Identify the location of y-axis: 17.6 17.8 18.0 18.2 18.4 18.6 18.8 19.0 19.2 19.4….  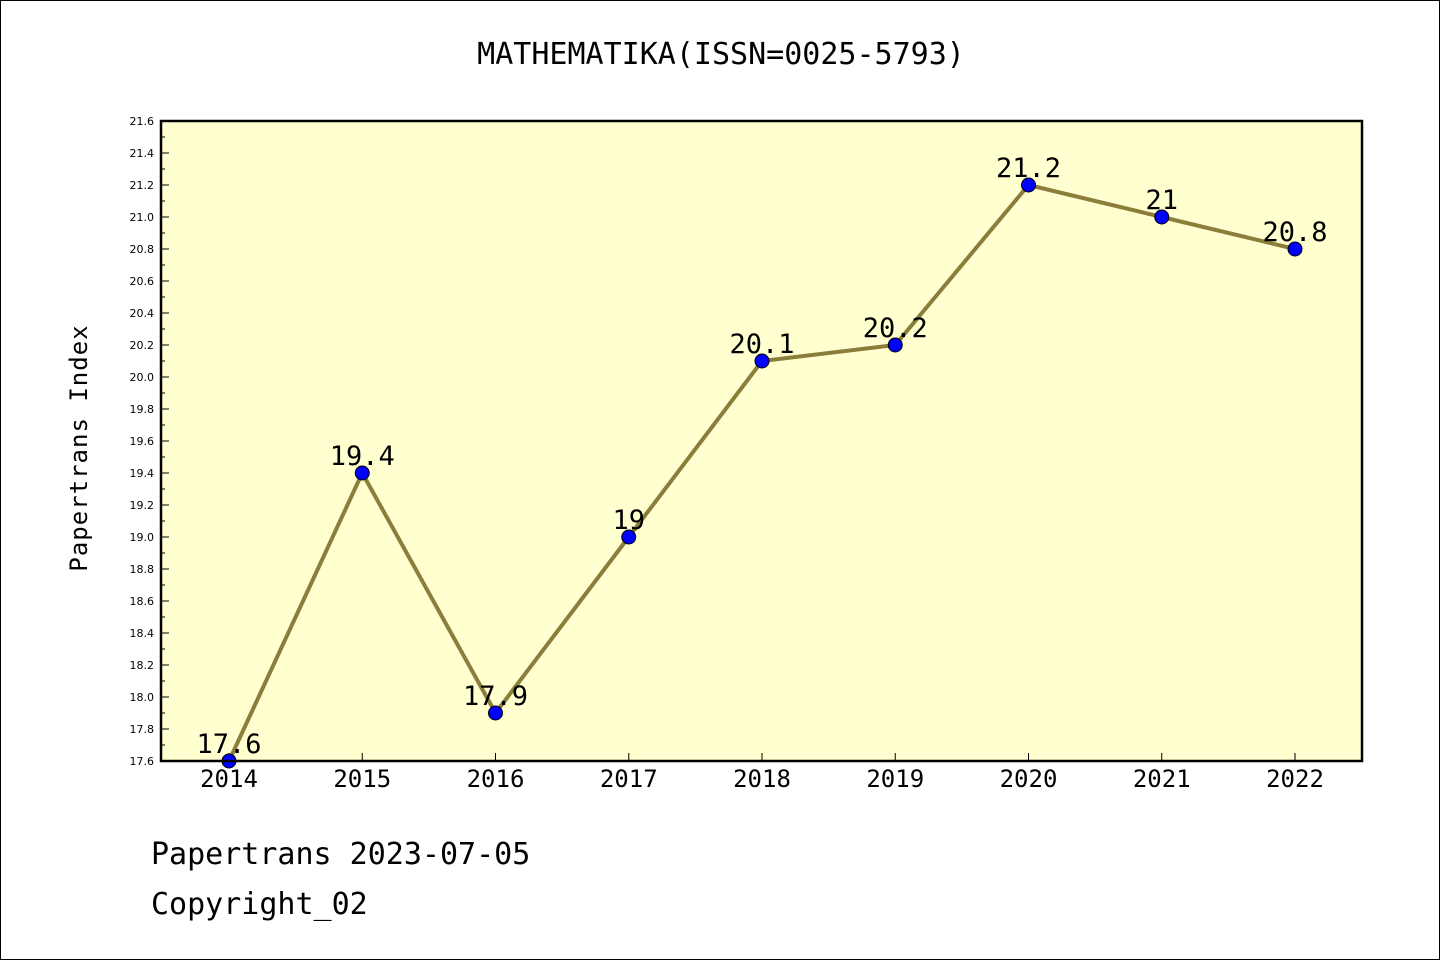
(149, 441).